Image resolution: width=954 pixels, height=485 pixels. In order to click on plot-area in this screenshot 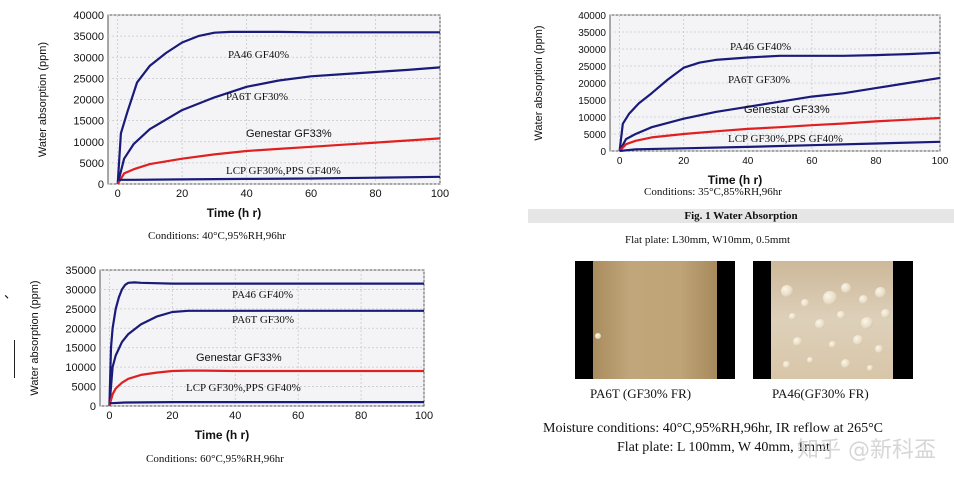, I will do `click(262, 338)`.